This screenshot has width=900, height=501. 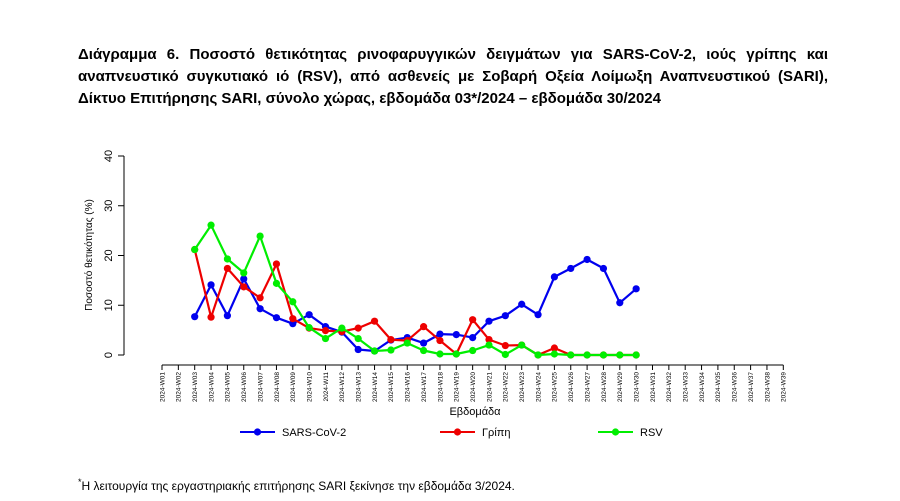 What do you see at coordinates (651, 433) in the screenshot?
I see `legend-label: RSV` at bounding box center [651, 433].